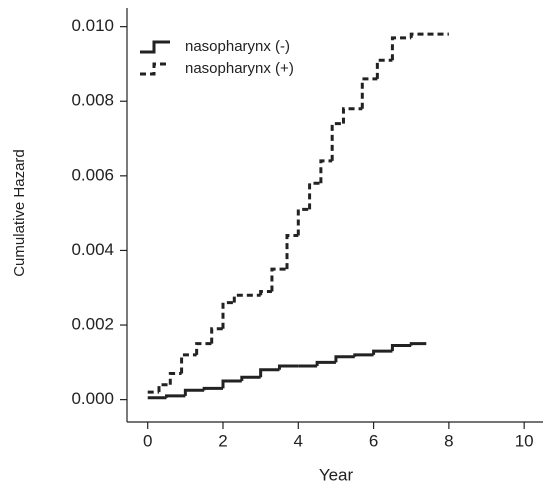  Describe the element at coordinates (524, 440) in the screenshot. I see `x-tick-label: 10` at that location.